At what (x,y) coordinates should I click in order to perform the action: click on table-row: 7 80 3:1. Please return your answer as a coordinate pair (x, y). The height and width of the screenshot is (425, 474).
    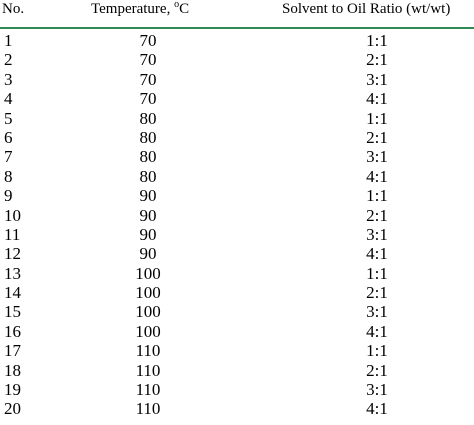
    Looking at the image, I should click on (237, 156).